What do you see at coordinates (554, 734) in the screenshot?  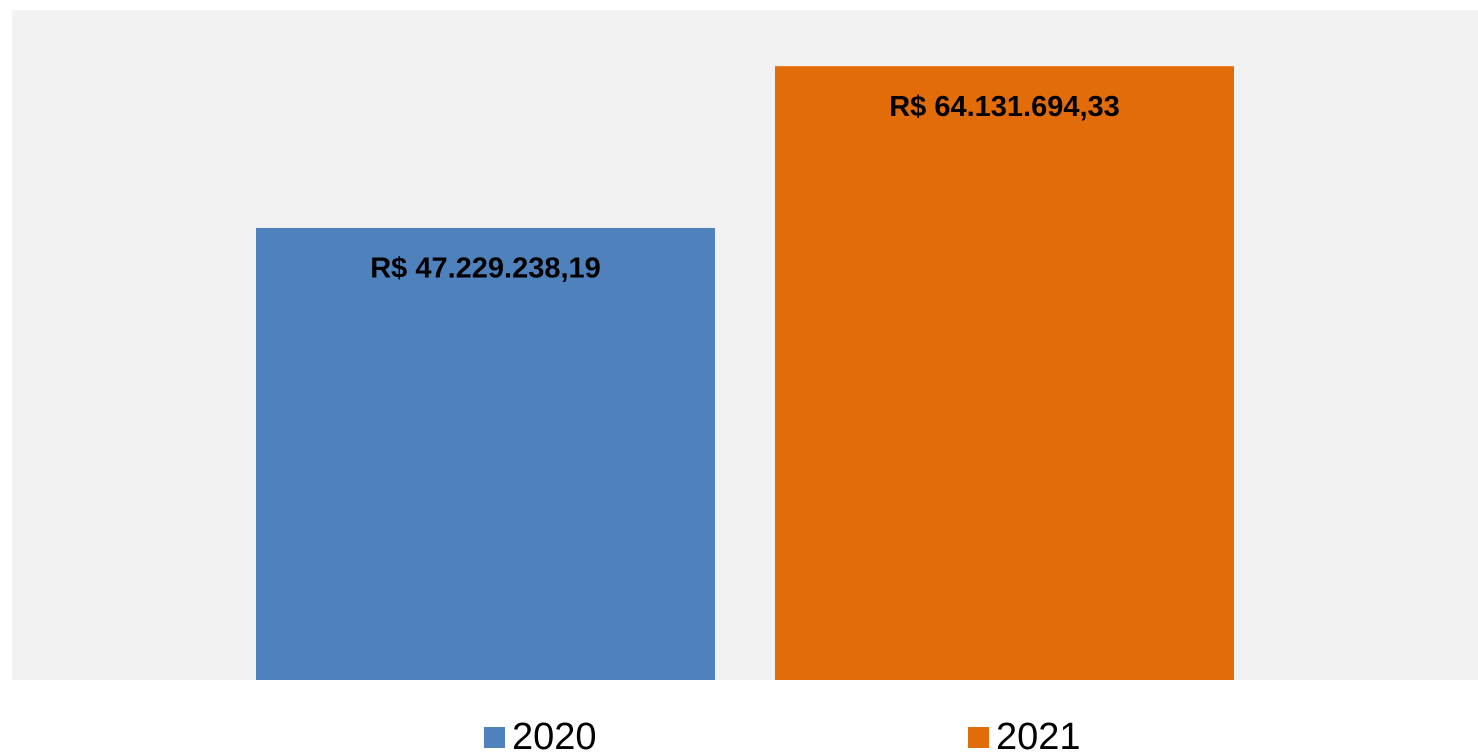 I see `legend-label: 2020` at bounding box center [554, 734].